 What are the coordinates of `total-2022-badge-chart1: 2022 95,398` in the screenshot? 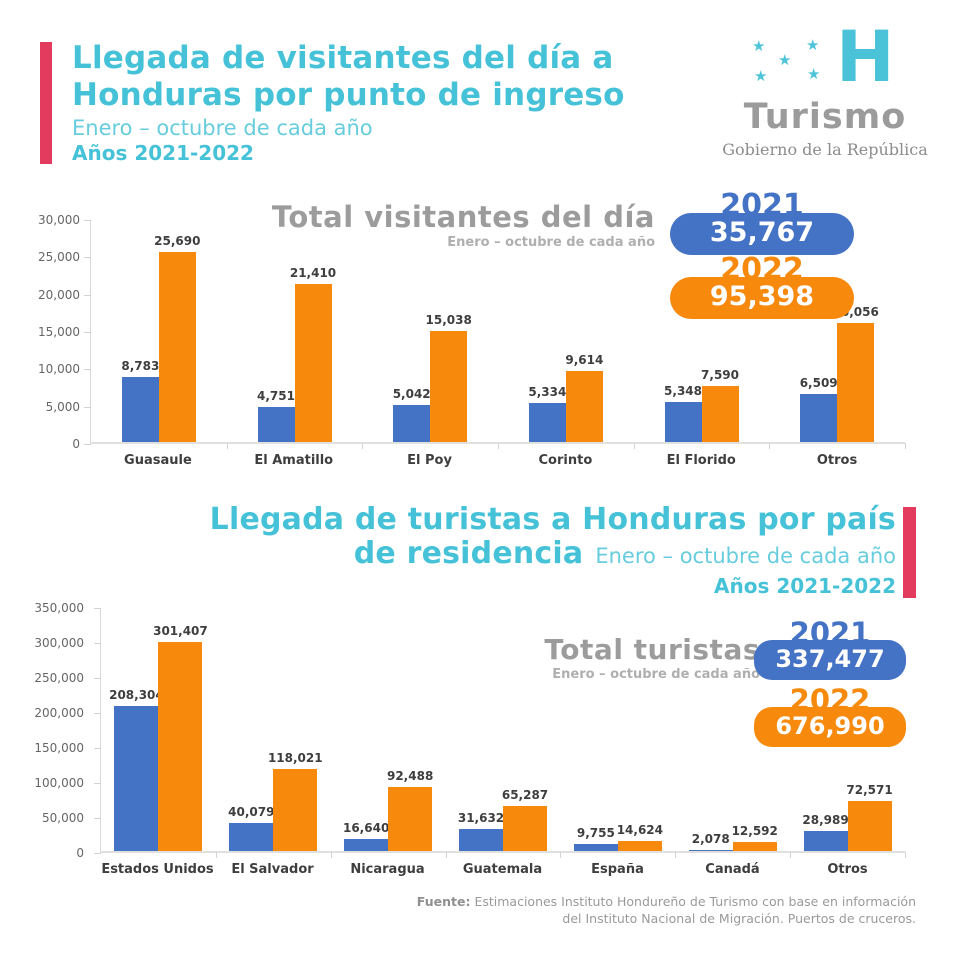 It's located at (762, 285).